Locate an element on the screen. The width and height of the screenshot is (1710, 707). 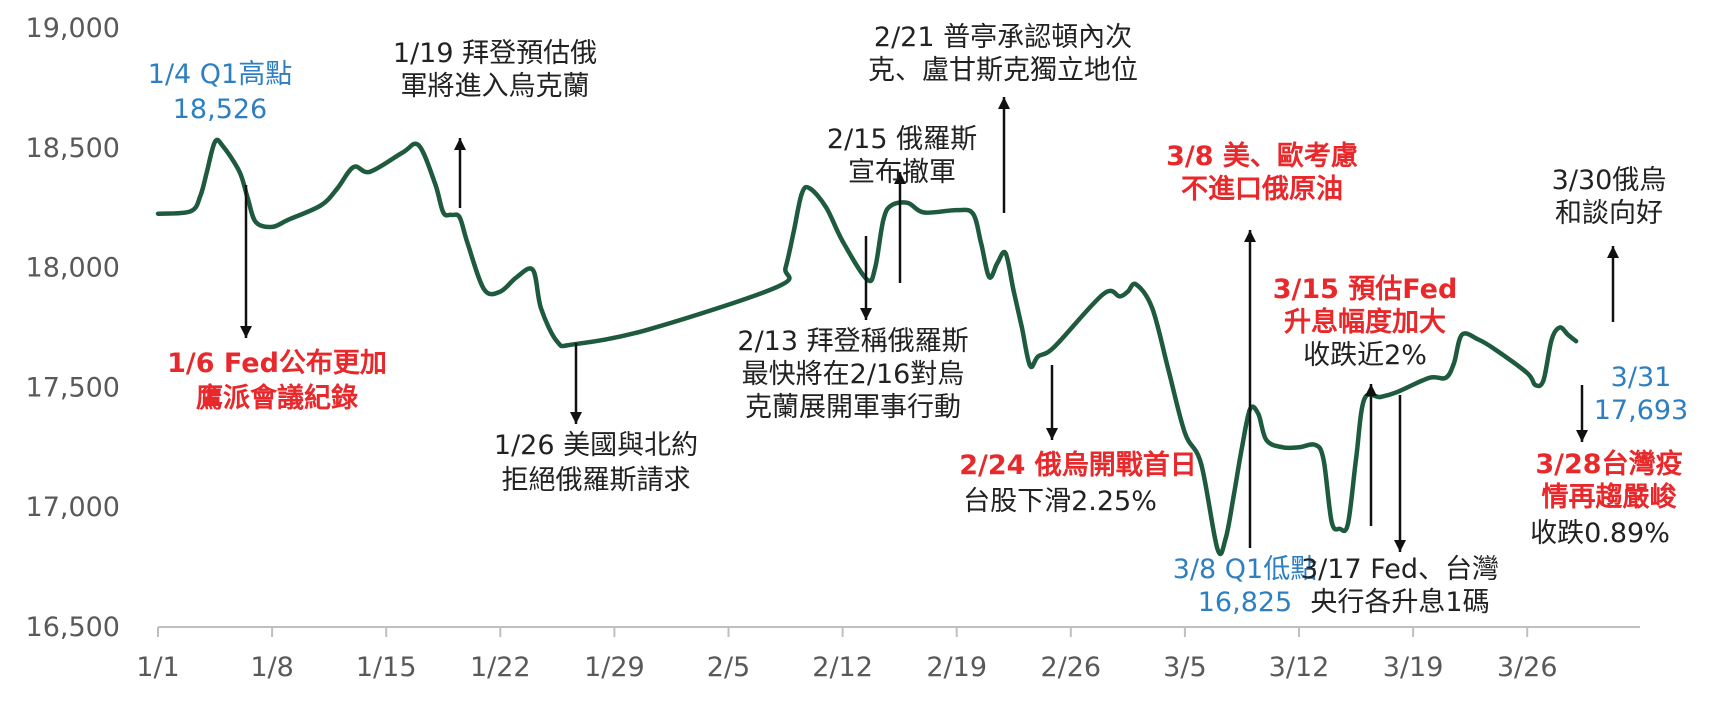
x-tick-label: 1/1 is located at coordinates (157, 667).